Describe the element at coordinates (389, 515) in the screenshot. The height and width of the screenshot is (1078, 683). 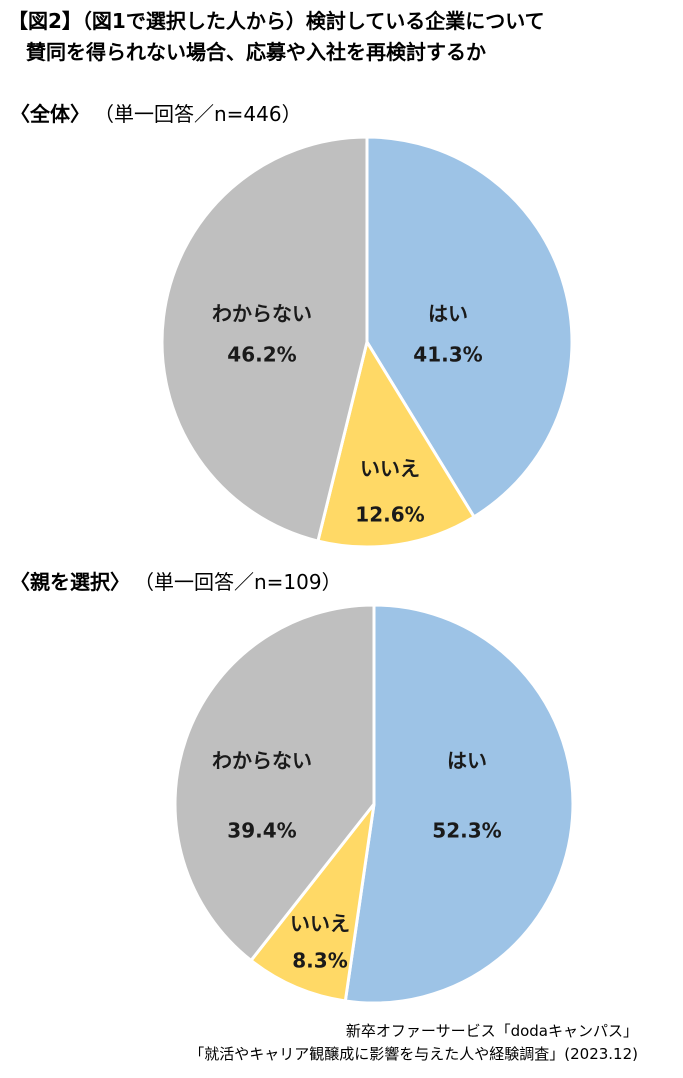
I see `pie-1-value-label-no: 12.6%` at that location.